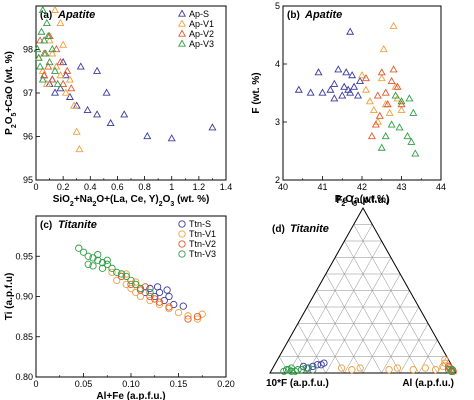 The image size is (474, 400). What do you see at coordinates (46, 15) in the screenshot?
I see `panel-label: (a)` at bounding box center [46, 15].